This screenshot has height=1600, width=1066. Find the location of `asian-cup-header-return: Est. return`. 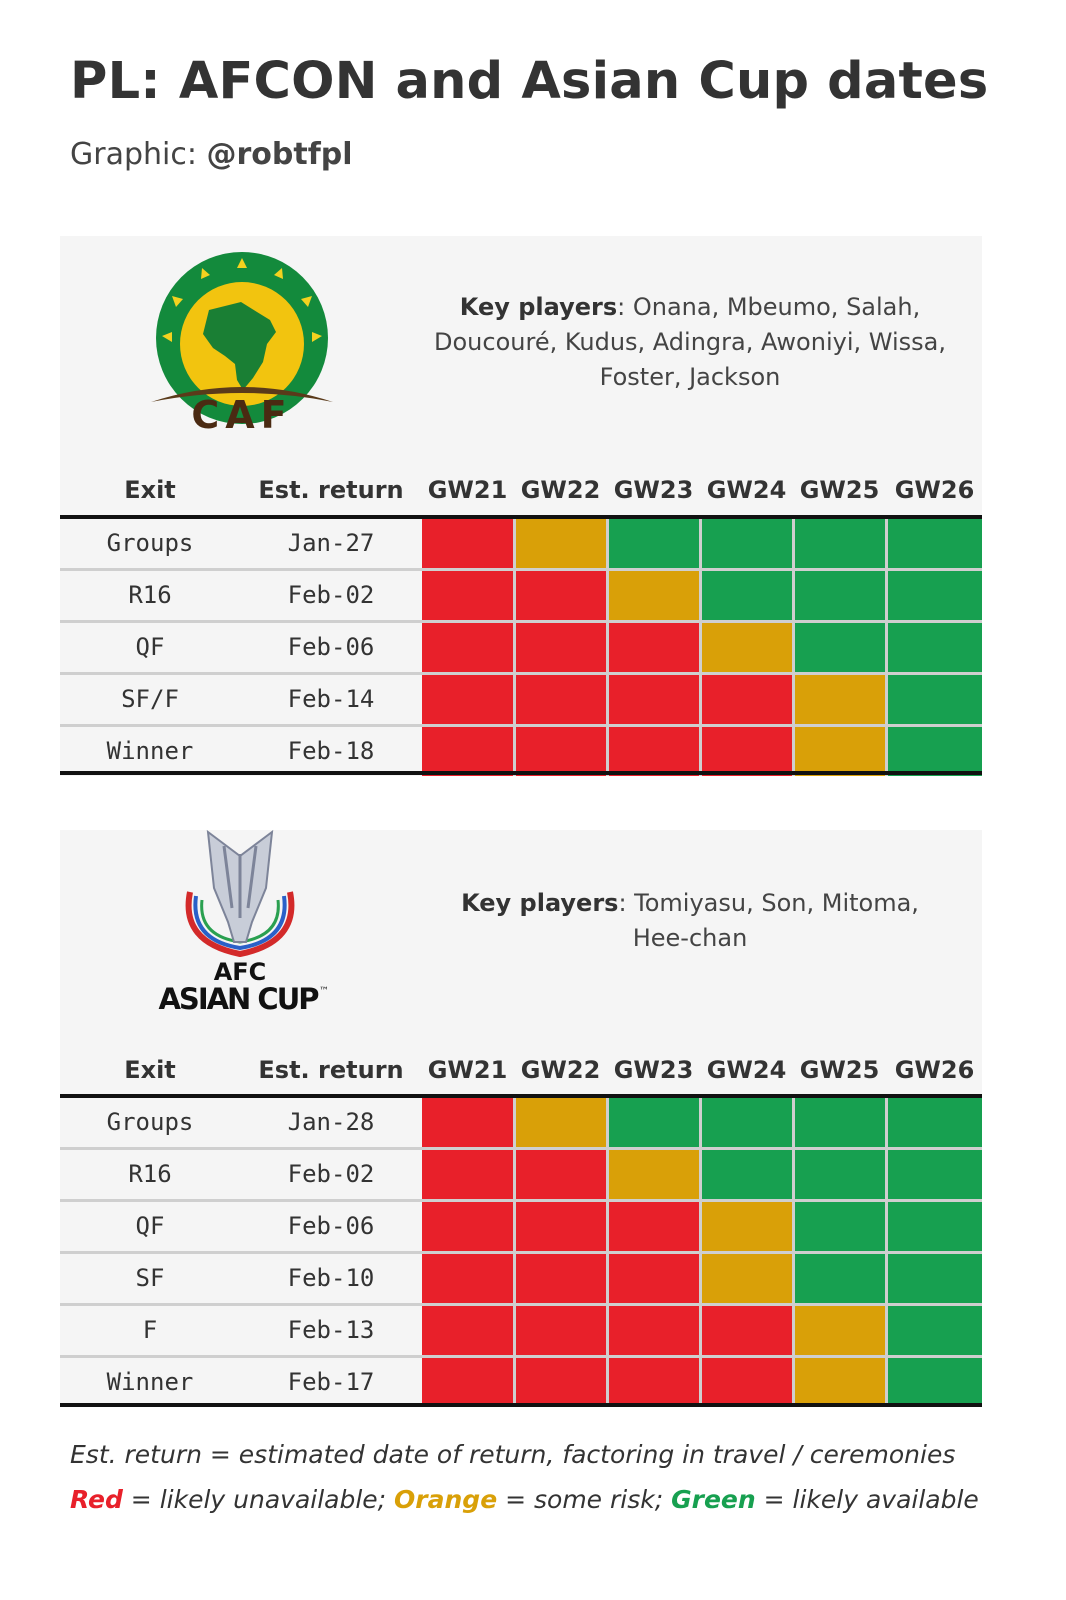

asian-cup-header-return: Est. return is located at coordinates (331, 1070).